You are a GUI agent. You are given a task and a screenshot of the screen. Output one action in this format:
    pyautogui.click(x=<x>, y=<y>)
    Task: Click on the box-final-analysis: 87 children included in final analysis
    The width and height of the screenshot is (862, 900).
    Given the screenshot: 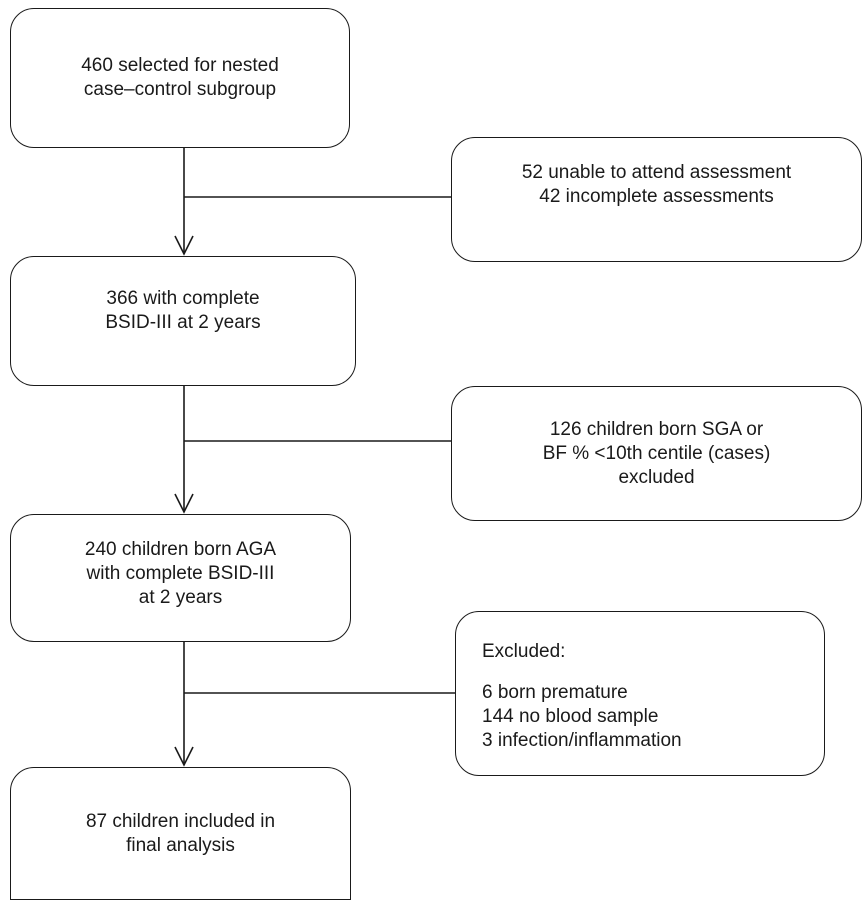 What is the action you would take?
    pyautogui.click(x=180, y=833)
    